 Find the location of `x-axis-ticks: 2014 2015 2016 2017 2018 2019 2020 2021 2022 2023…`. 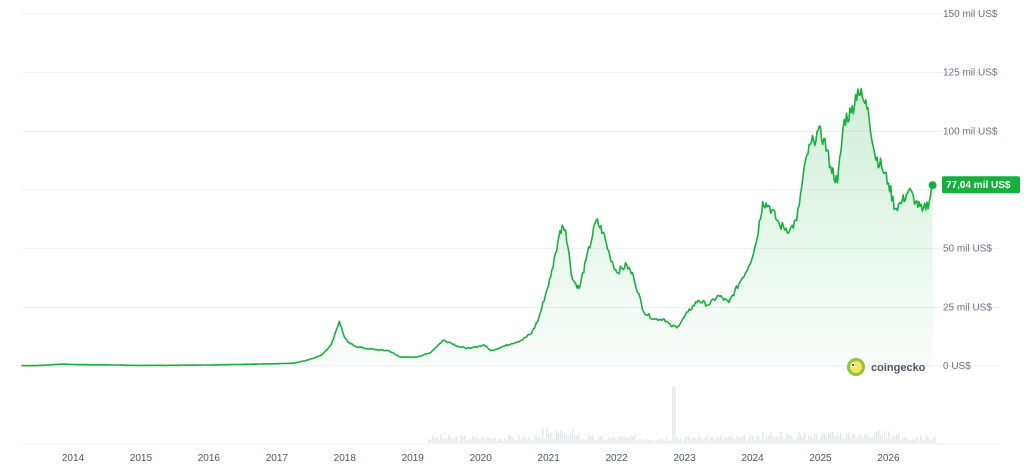

x-axis-ticks: 2014 2015 2016 2017 2018 2019 2020 2021 2022 2023… is located at coordinates (481, 458).